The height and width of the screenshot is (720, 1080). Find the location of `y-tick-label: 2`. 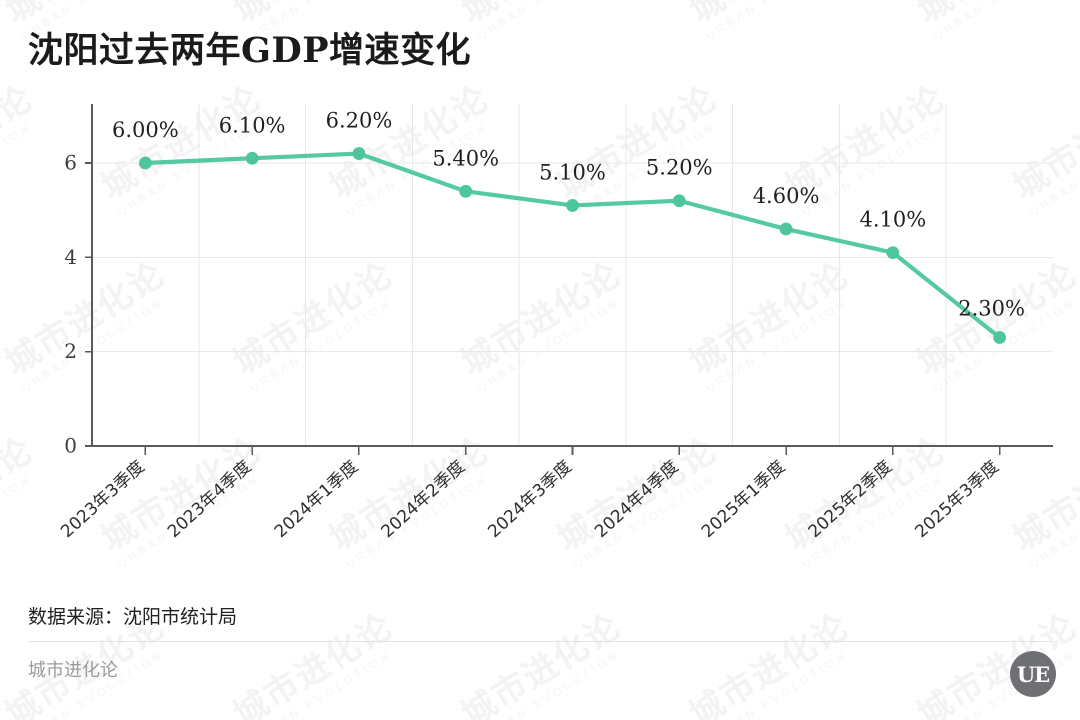

y-tick-label: 2 is located at coordinates (70, 351).